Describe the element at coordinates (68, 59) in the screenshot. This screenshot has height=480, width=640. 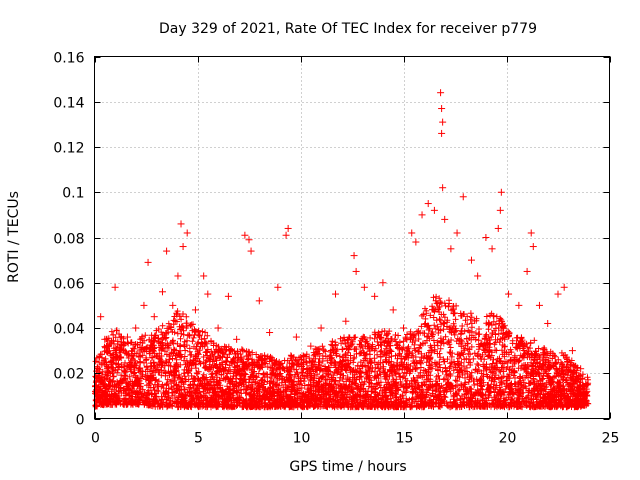
I see `y-tick-label: 0.16` at that location.